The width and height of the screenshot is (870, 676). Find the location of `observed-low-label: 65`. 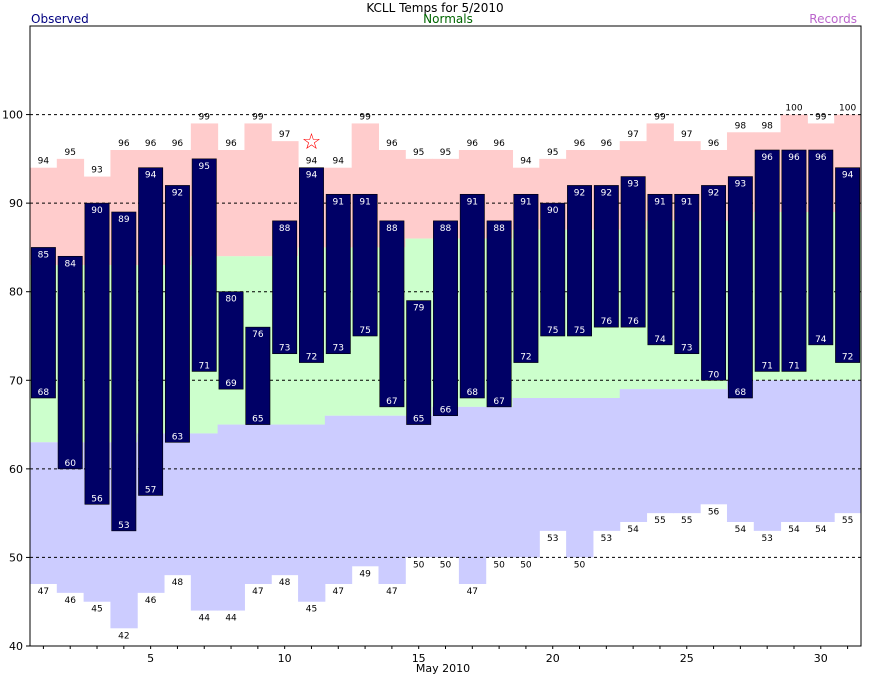

observed-low-label: 65 is located at coordinates (418, 420).